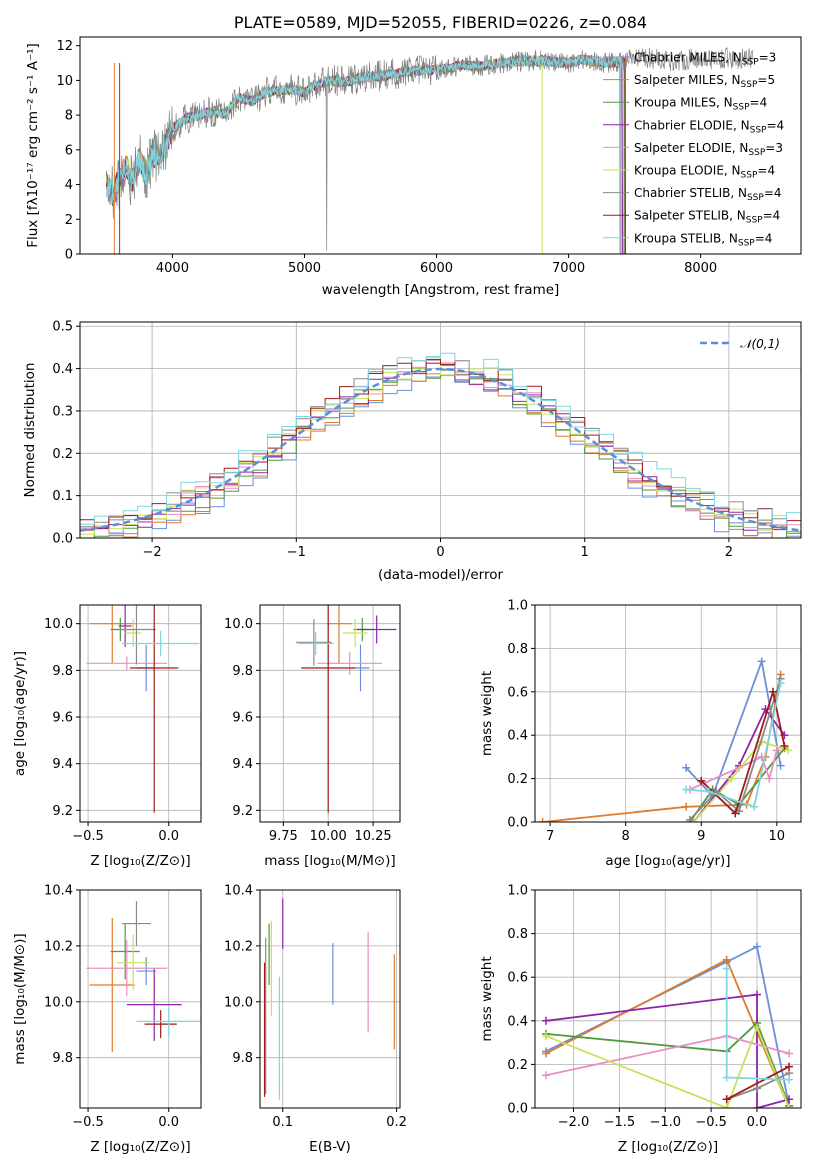  Describe the element at coordinates (517, 978) in the screenshot. I see `y-tick-label: 0.6` at that location.